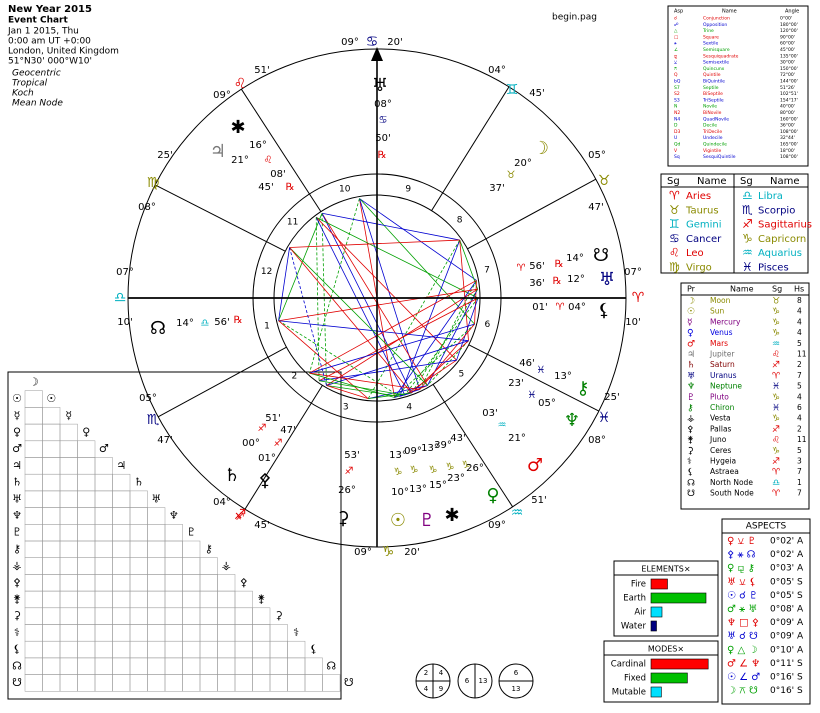 This screenshot has width=820, height=713. Describe the element at coordinates (677, 88) in the screenshot. I see `legend-cell: S7` at that location.